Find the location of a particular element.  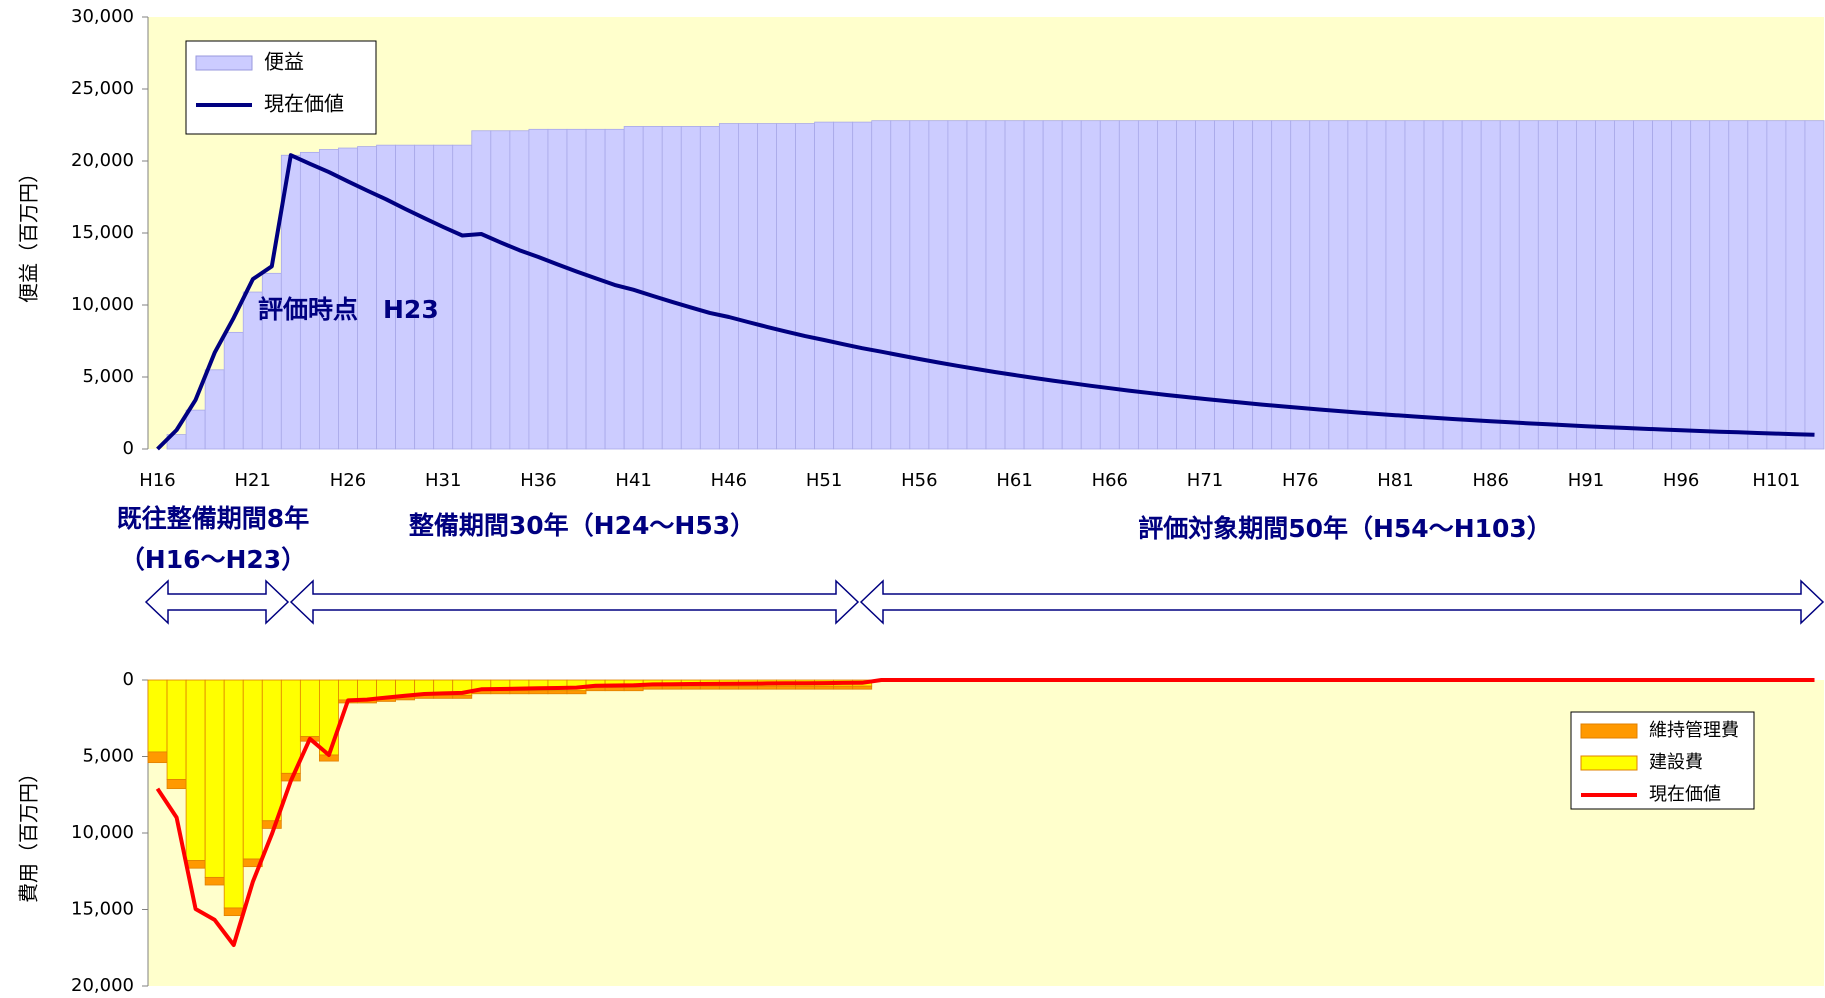

x-tick-label: H71 is located at coordinates (1205, 480).